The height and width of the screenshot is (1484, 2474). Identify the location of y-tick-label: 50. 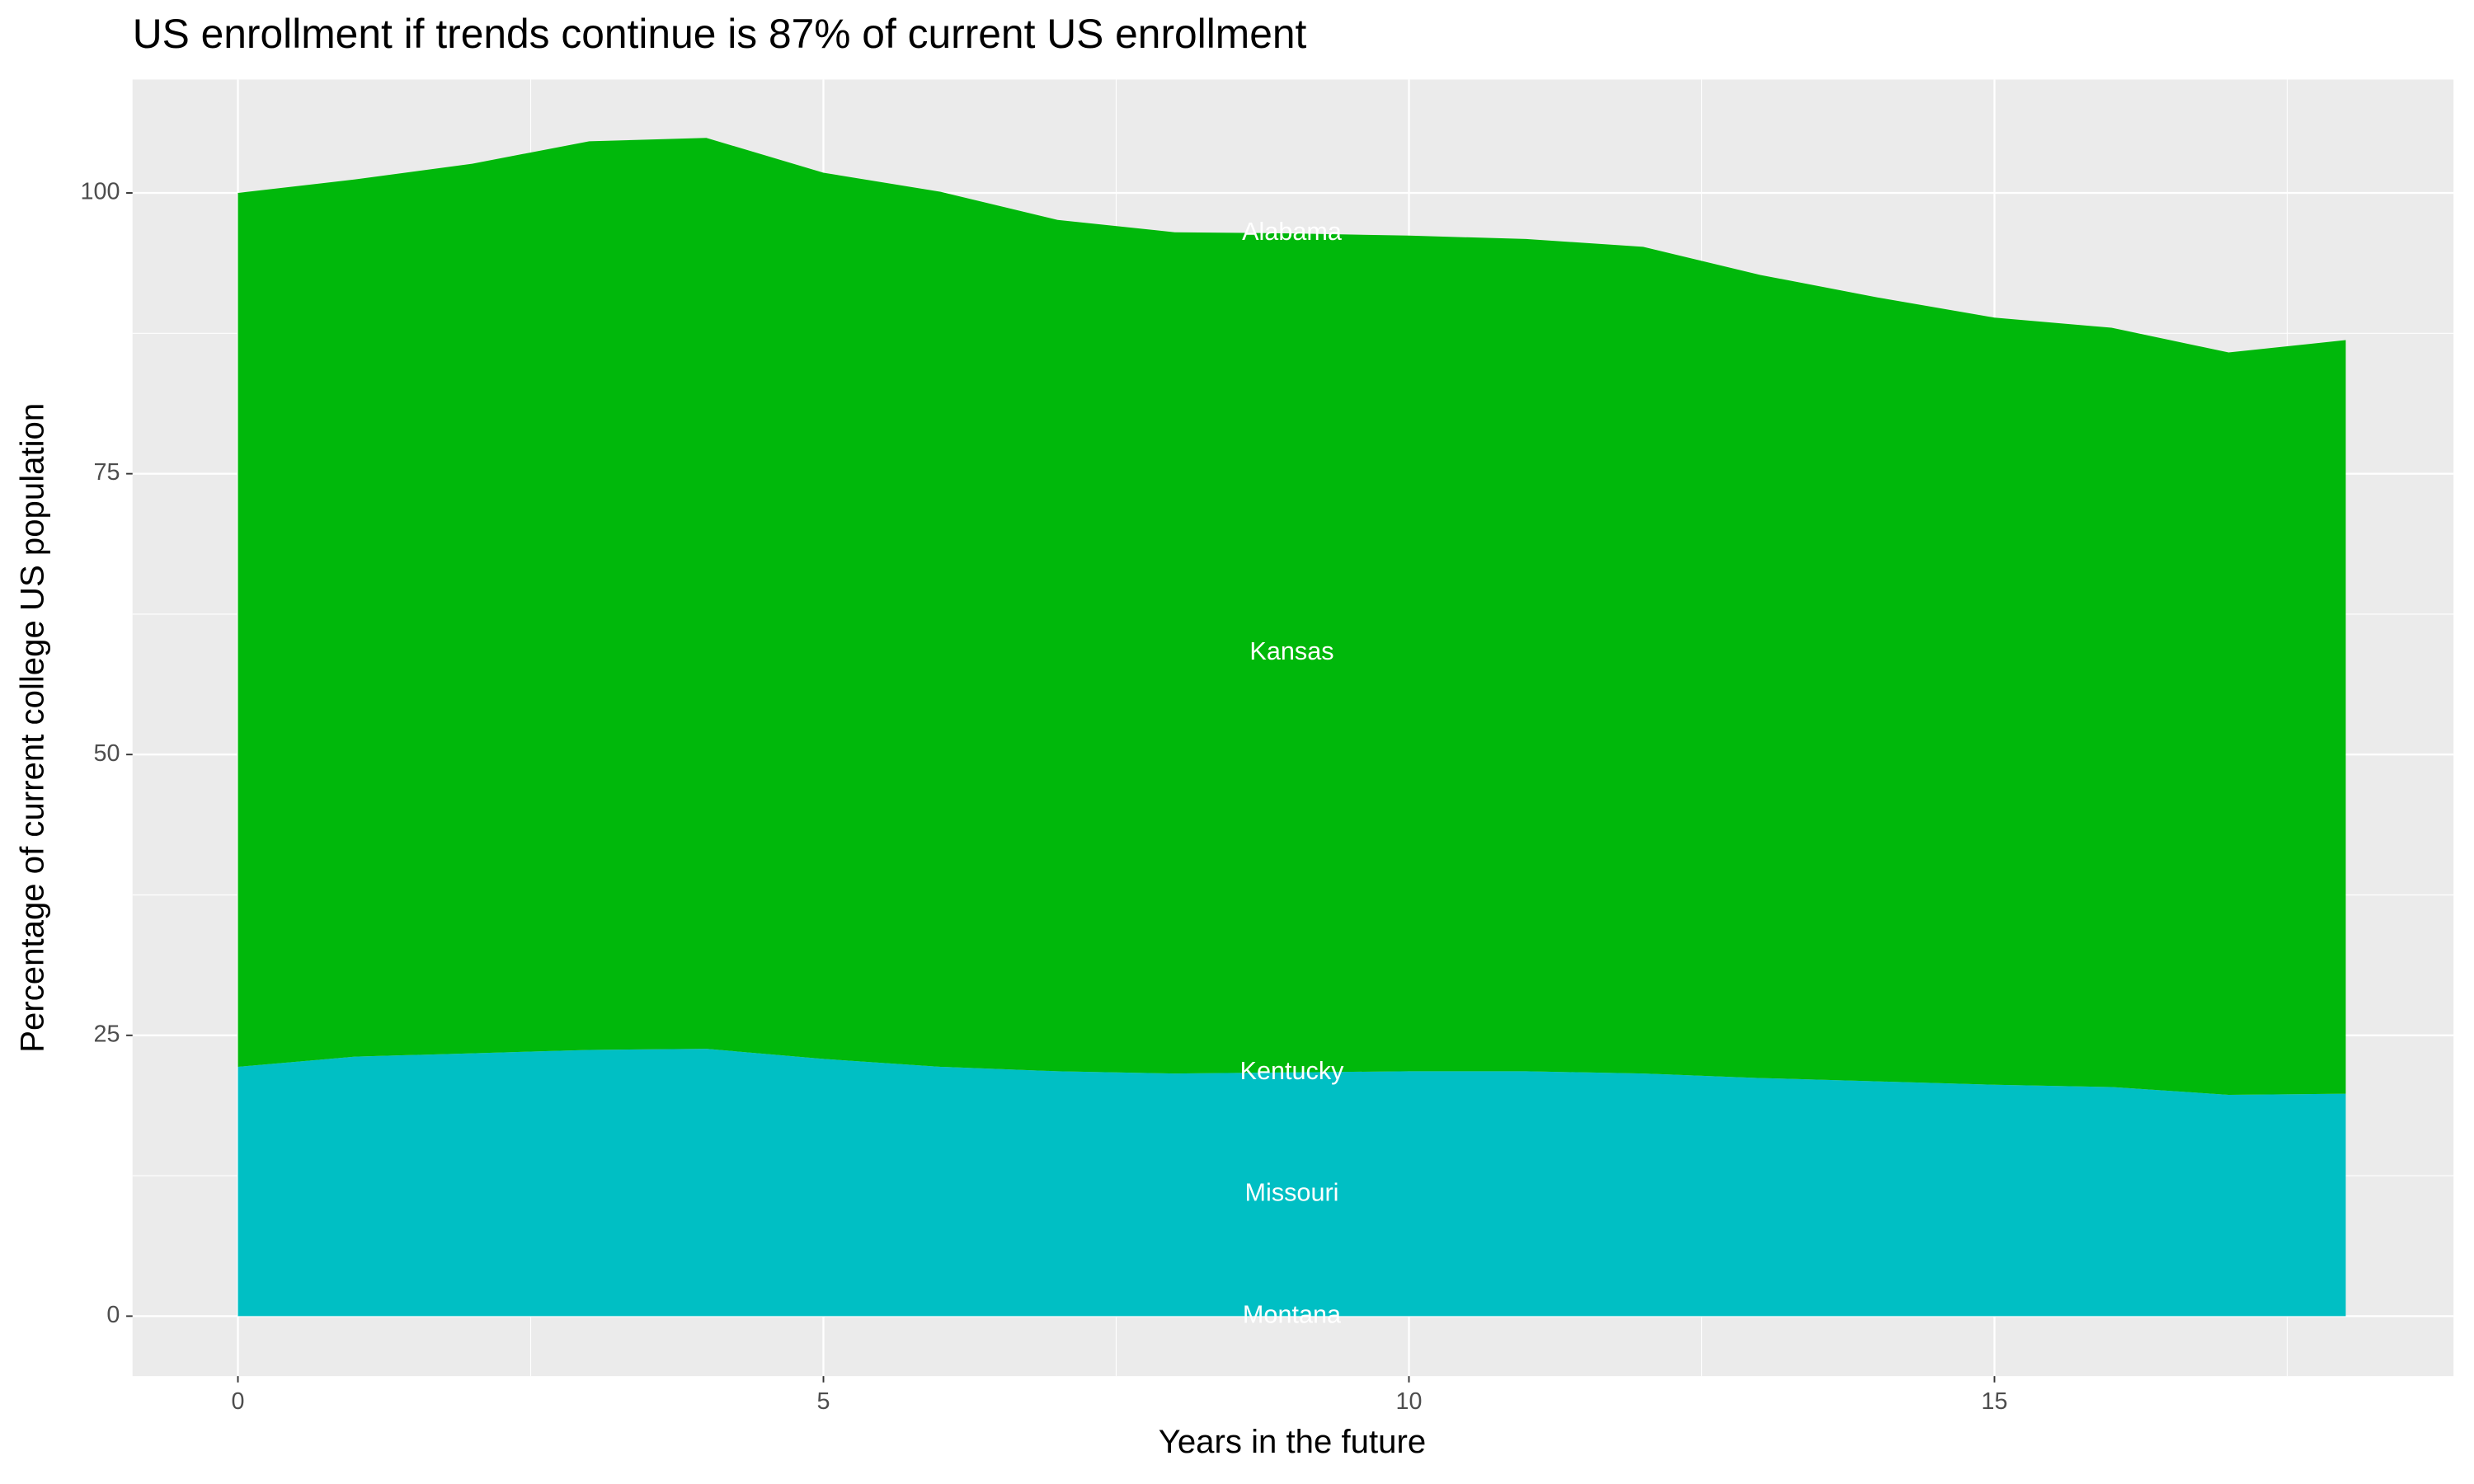
(106, 753).